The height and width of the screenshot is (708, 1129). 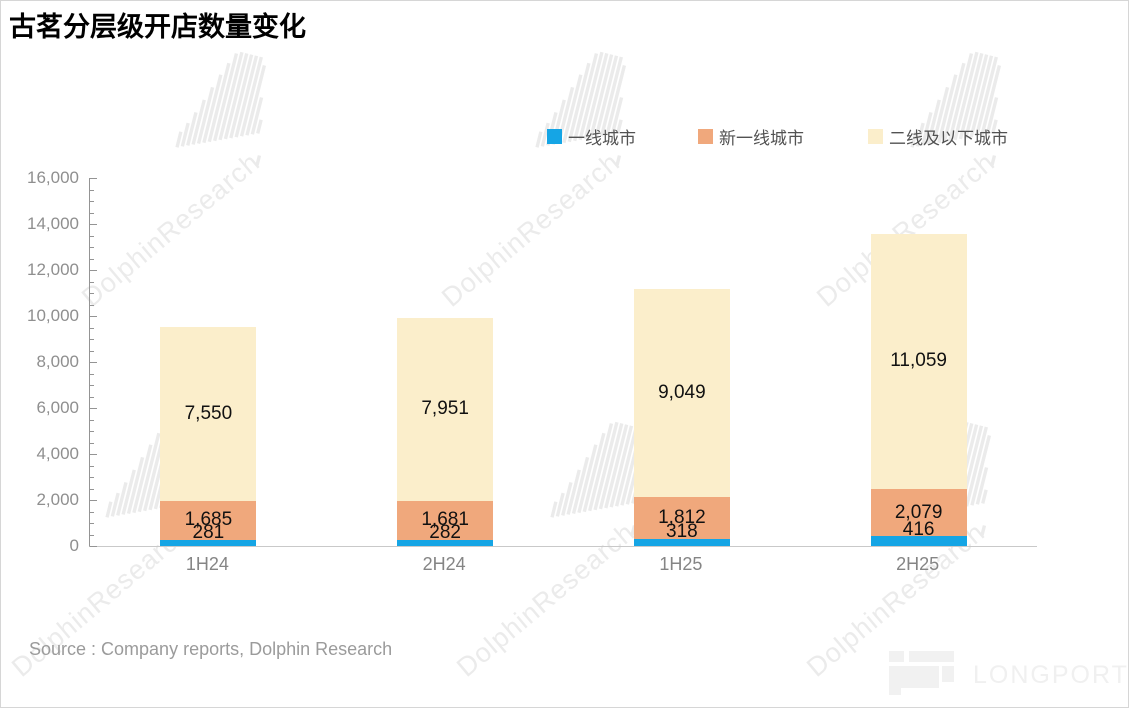 What do you see at coordinates (157, 27) in the screenshot?
I see `page-title: 古茗分层级开店数量变化` at bounding box center [157, 27].